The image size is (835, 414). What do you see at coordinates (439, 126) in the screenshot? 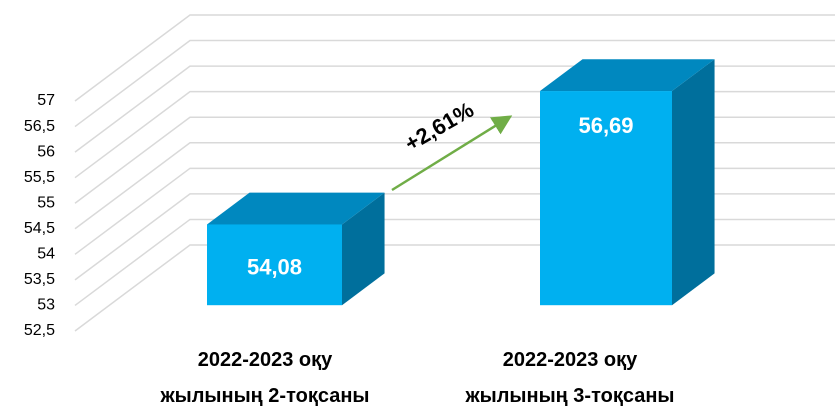
I see `annotation: +2,61%` at bounding box center [439, 126].